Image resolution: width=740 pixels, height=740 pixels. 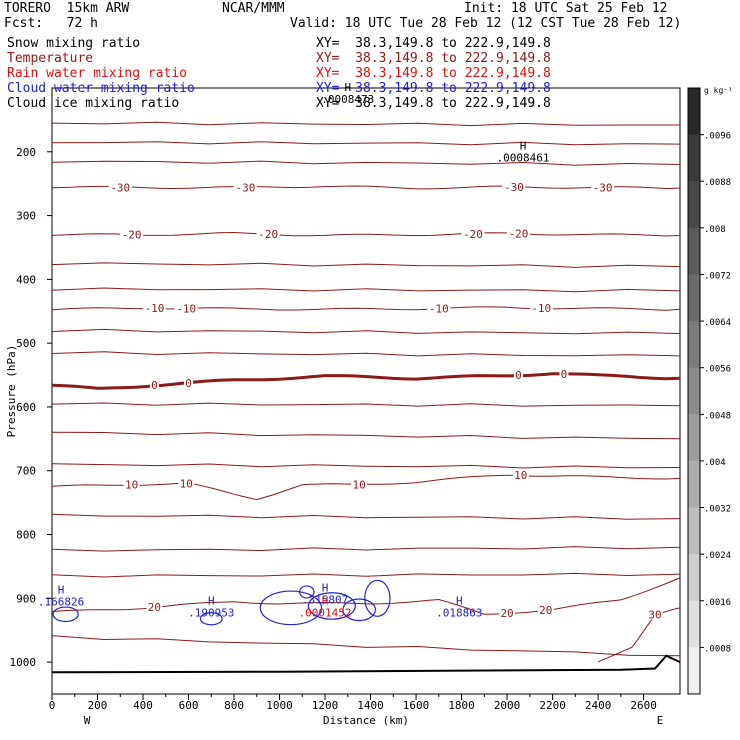 What do you see at coordinates (717, 603) in the screenshot?
I see `colorbar-label: .0016` at bounding box center [717, 603].